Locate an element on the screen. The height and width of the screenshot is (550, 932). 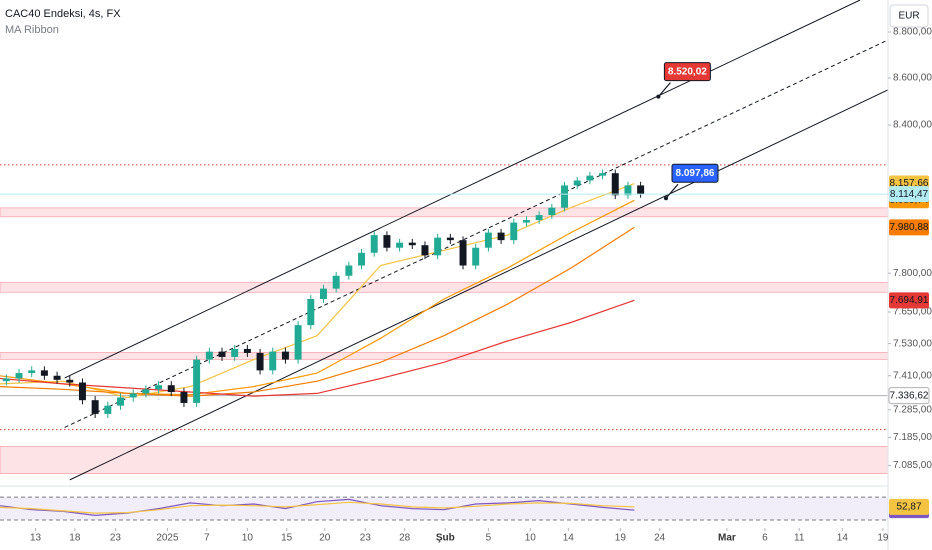
last-price-label: 8.114,47 is located at coordinates (909, 194).